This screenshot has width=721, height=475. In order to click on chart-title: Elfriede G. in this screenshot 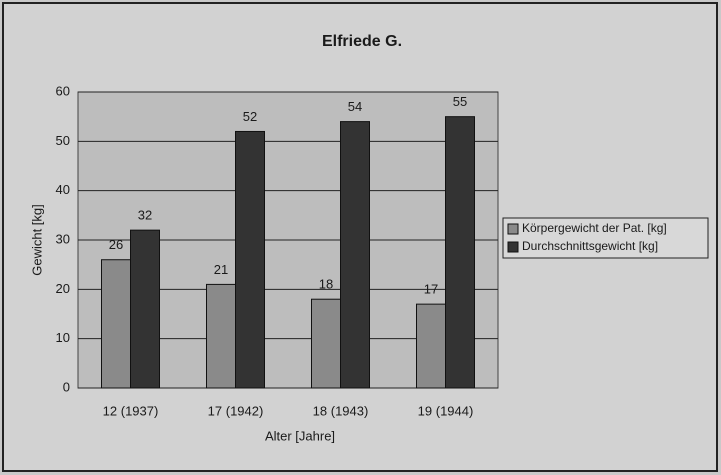, I will do `click(362, 41)`.